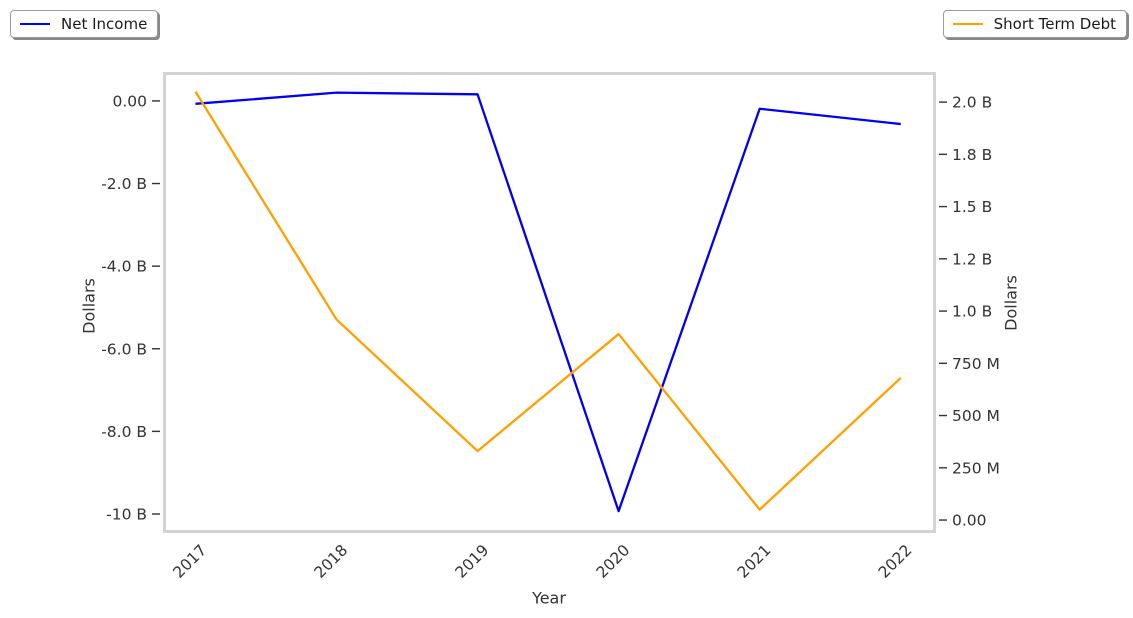  I want to click on left-axis-tick-label: 0.00, so click(129, 101).